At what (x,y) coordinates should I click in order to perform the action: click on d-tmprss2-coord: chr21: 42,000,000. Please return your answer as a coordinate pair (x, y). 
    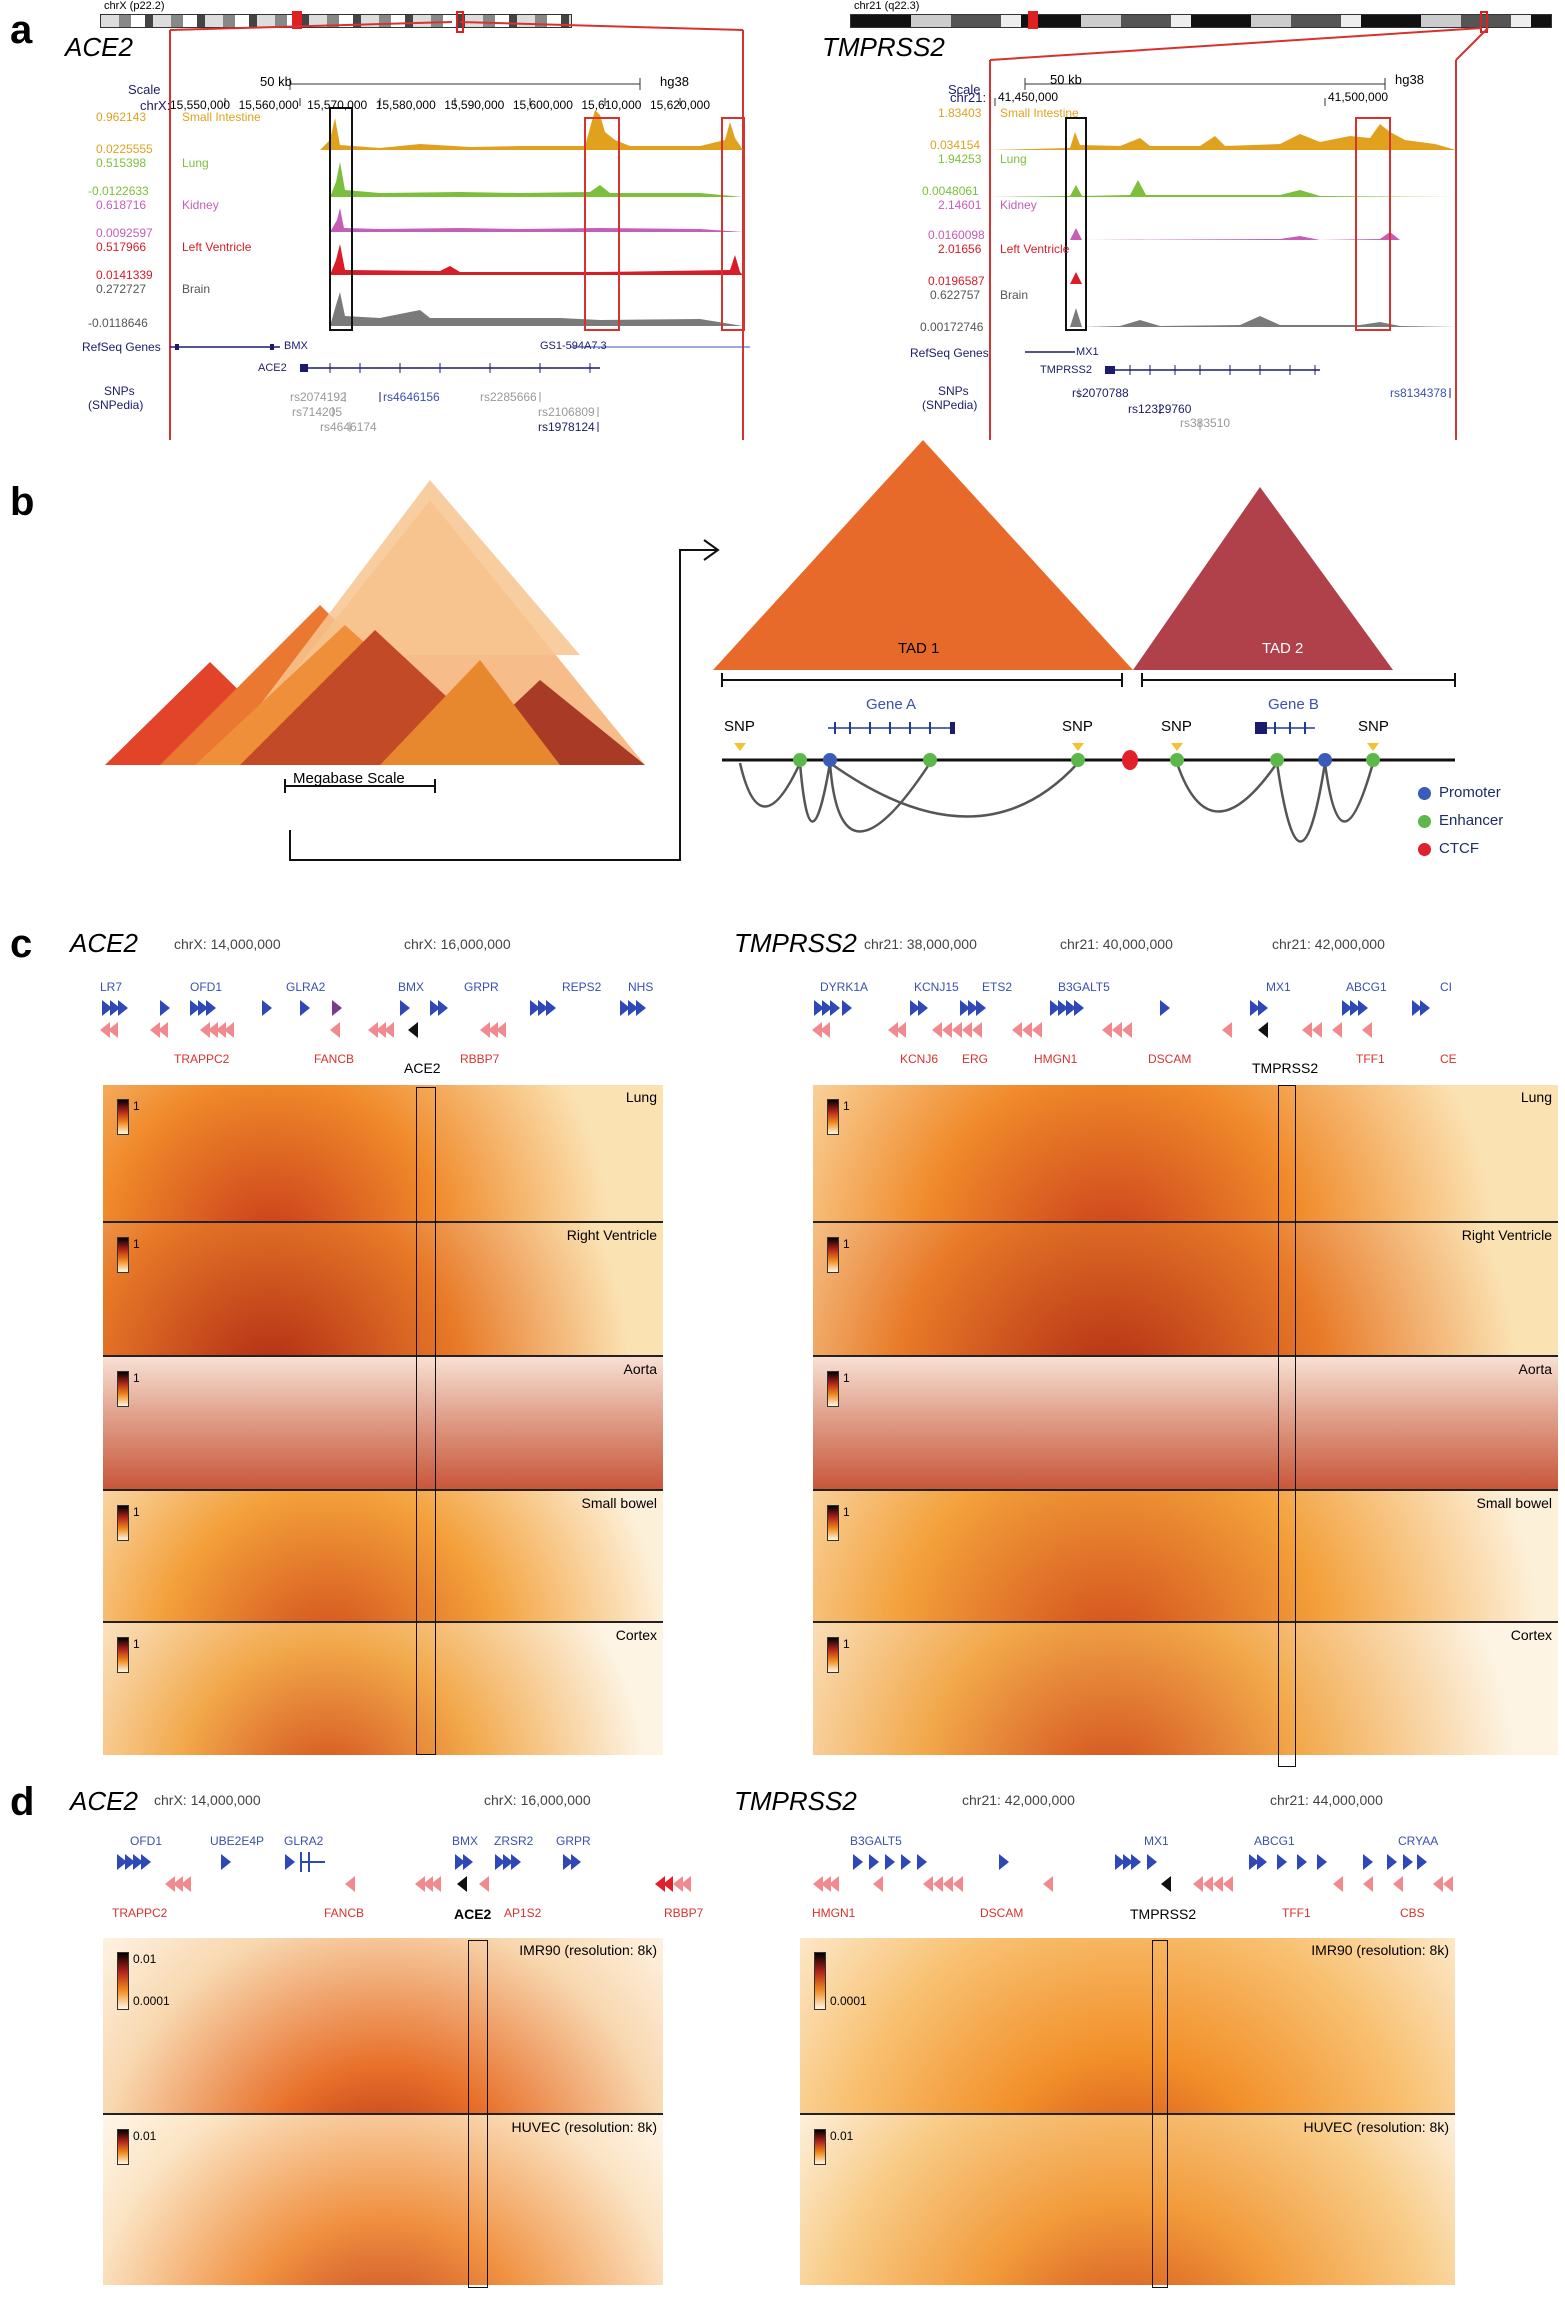
    Looking at the image, I should click on (1018, 1800).